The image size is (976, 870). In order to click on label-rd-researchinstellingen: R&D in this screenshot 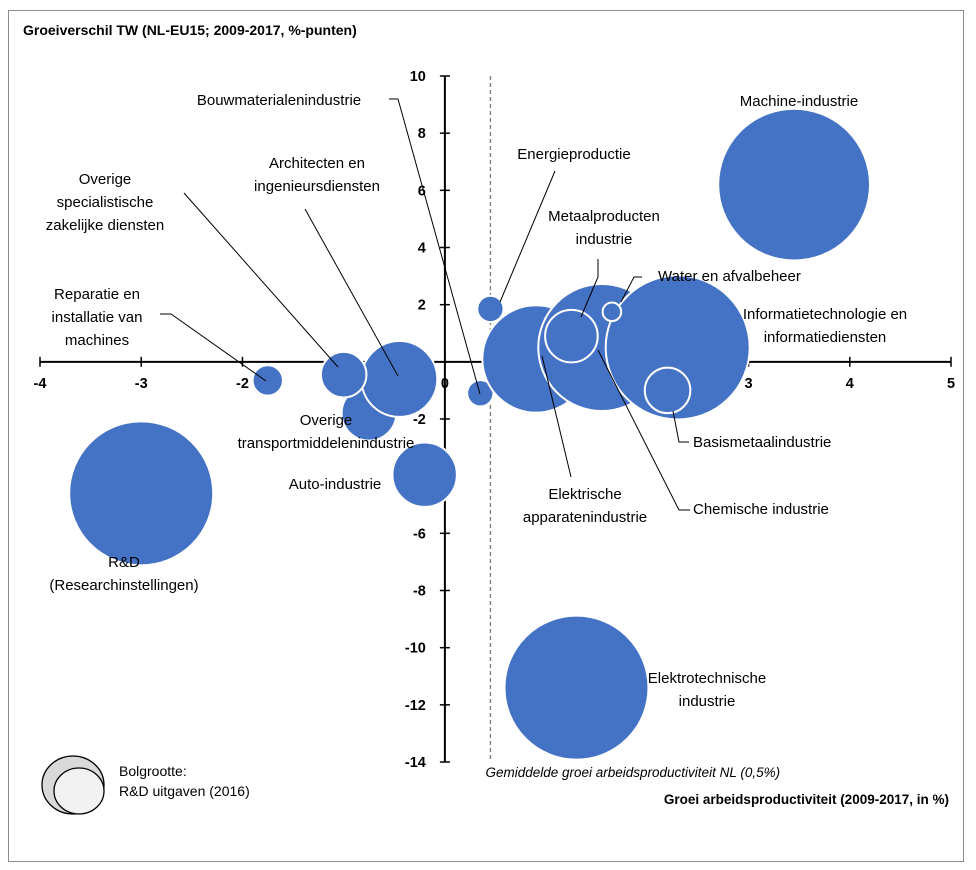, I will do `click(124, 562)`.